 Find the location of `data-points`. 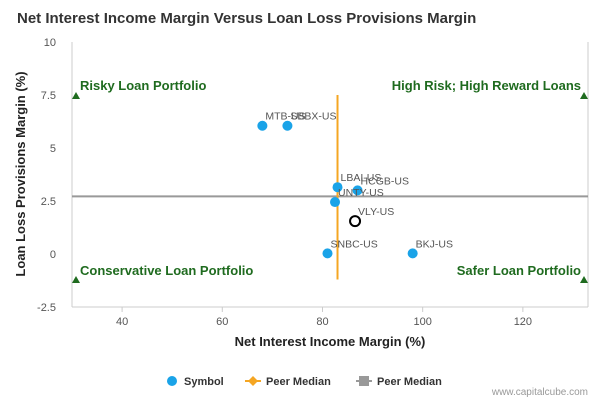

data-points is located at coordinates (337, 189).